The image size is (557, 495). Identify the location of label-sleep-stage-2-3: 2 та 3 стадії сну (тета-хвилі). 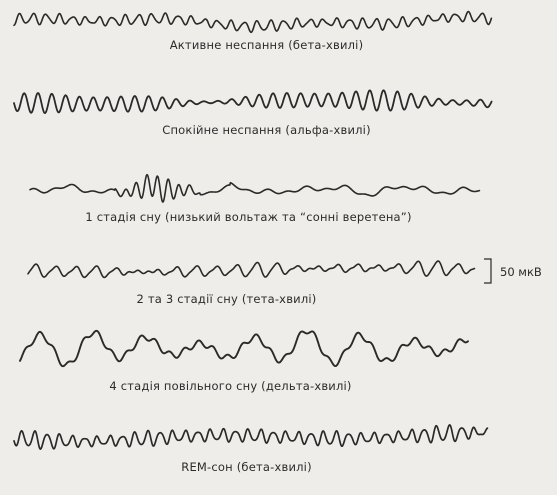
(226, 299).